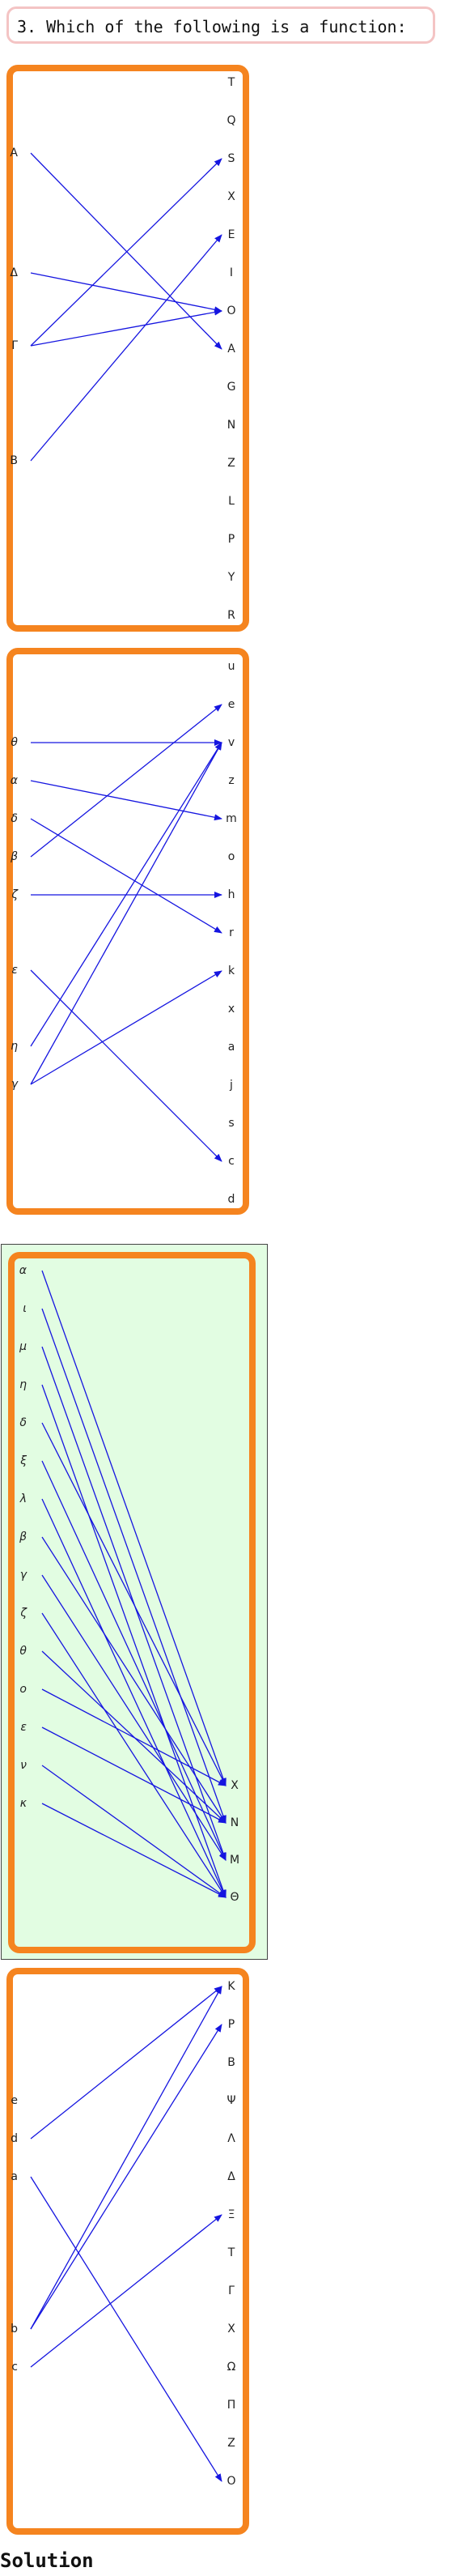 This screenshot has height=2576, width=453. Describe the element at coordinates (14, 460) in the screenshot. I see `left-label: B` at that location.